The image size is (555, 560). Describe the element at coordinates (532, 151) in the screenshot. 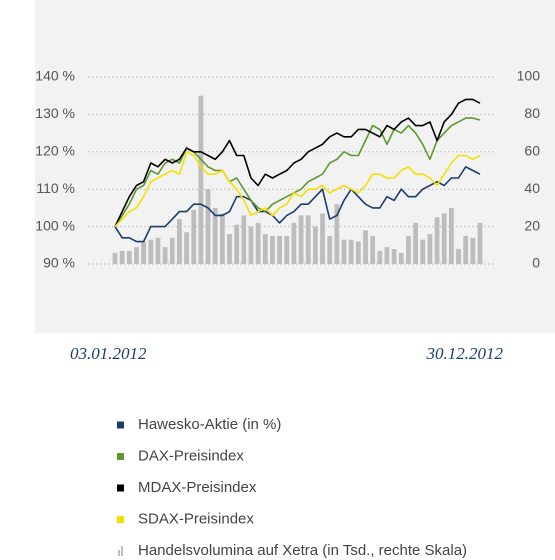

I see `y2-tick-label: 60` at that location.